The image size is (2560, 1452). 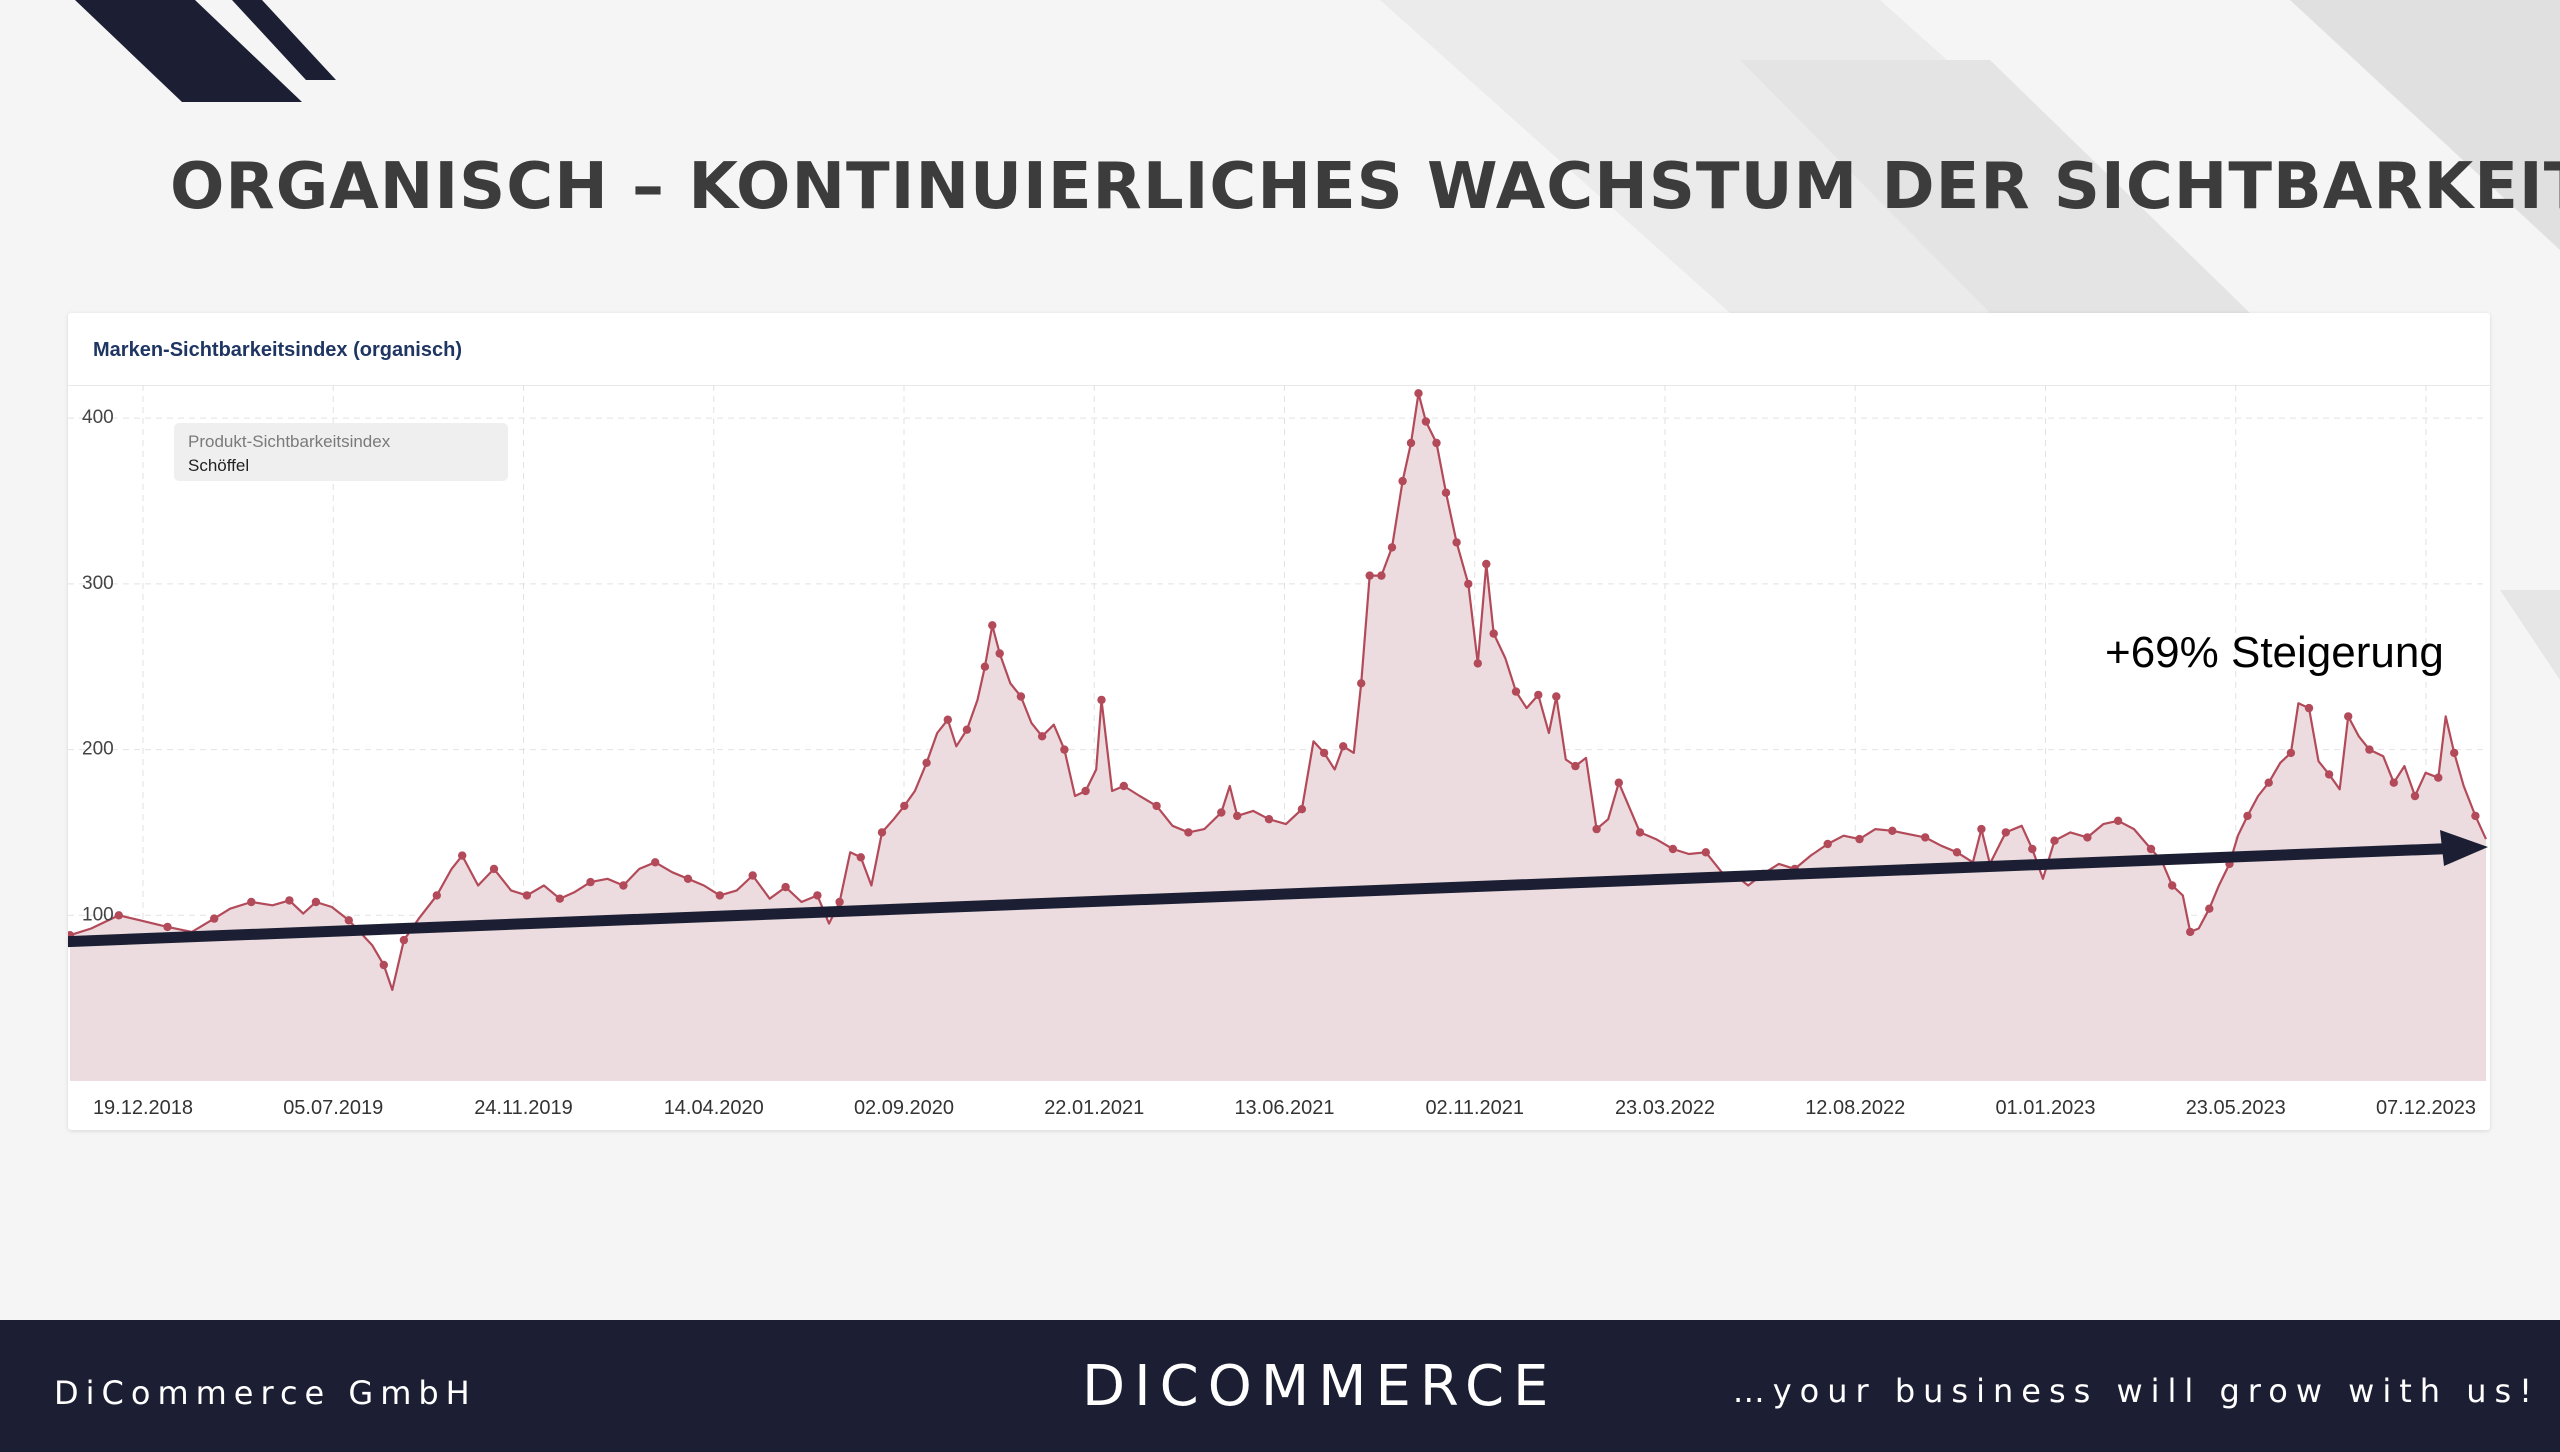 I want to click on growth-annotation: +69% Steigerung, so click(x=2274, y=652).